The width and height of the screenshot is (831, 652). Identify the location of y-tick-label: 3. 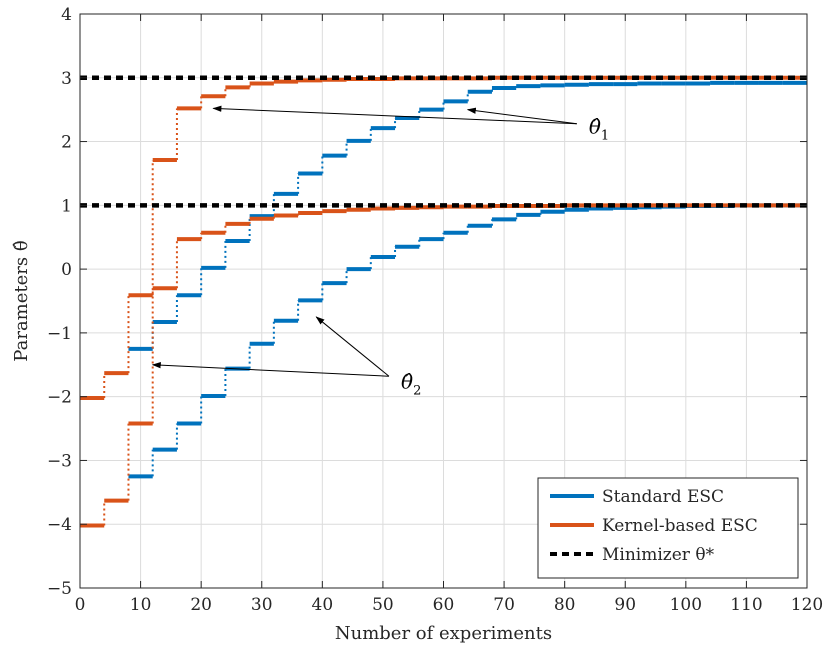
(66, 79).